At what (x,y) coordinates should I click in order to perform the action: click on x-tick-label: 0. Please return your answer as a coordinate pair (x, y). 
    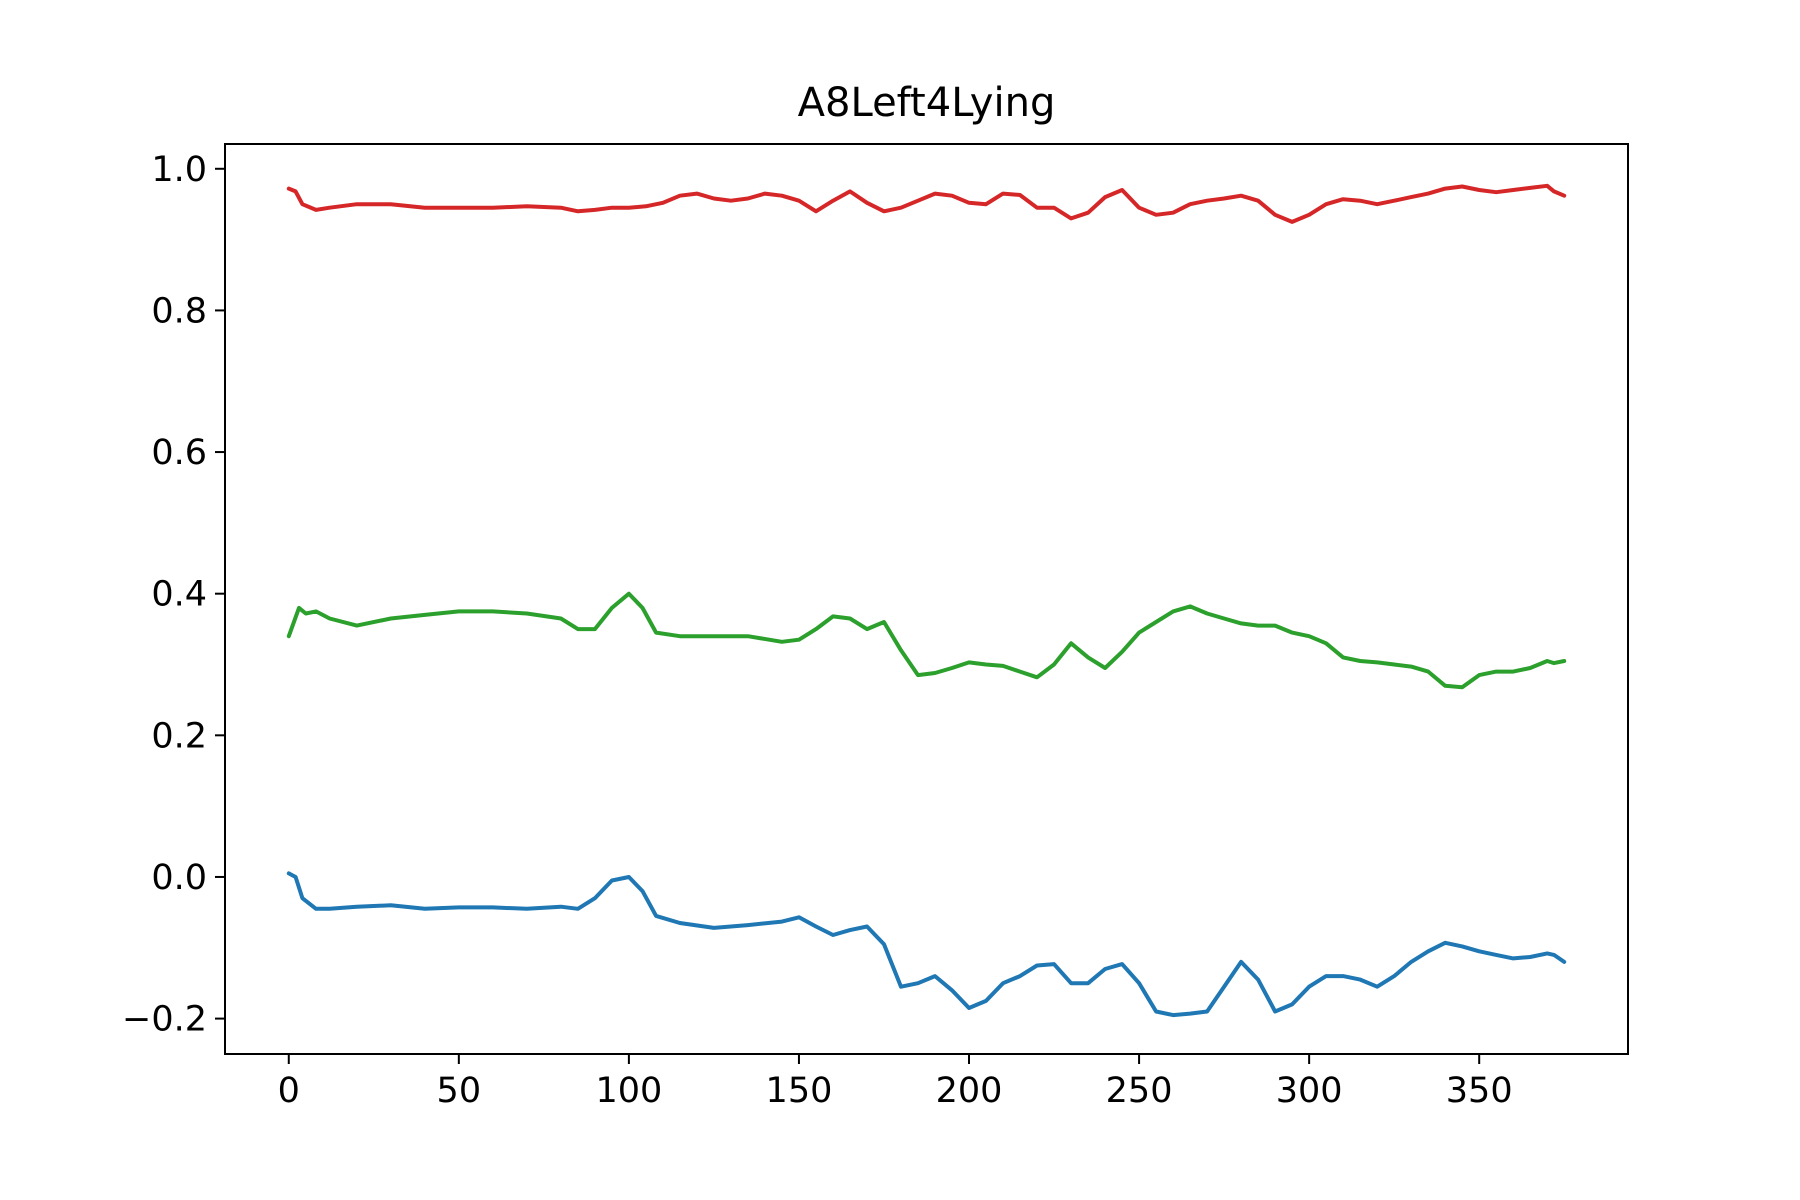
    Looking at the image, I should click on (289, 1091).